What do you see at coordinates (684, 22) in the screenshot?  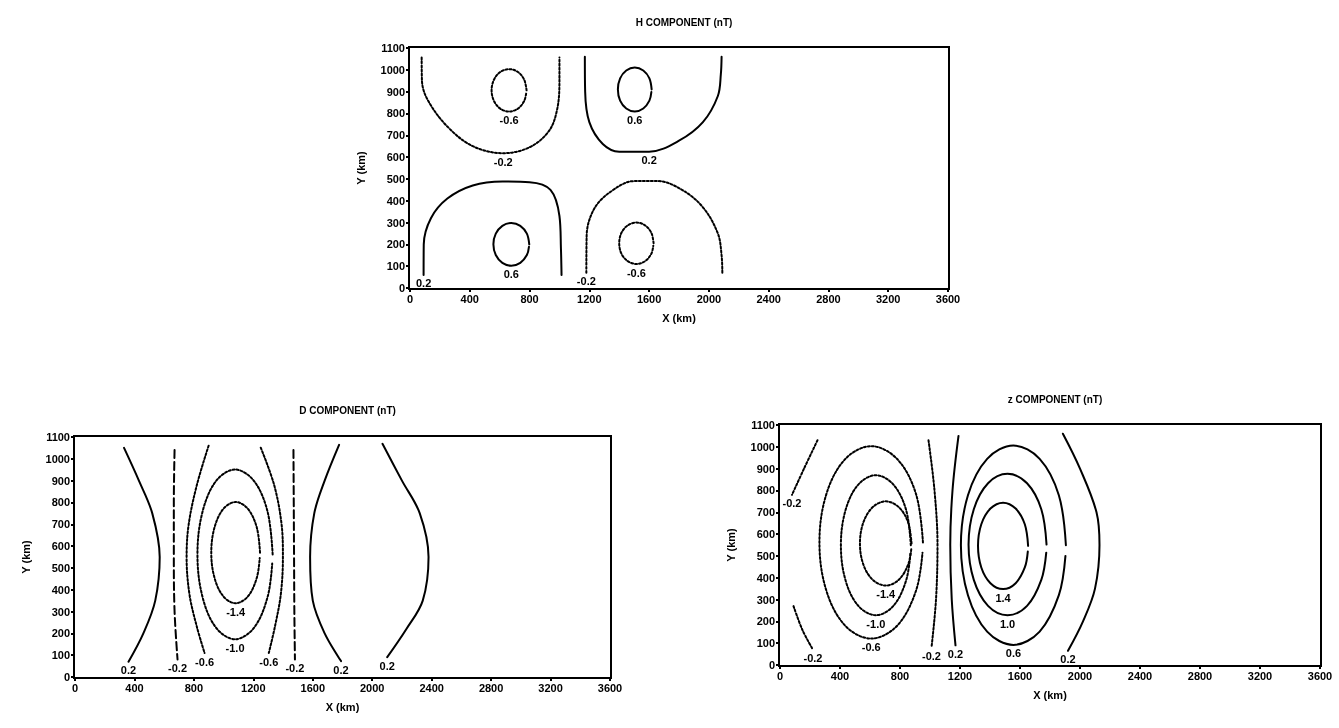 I see `chart-title: H COMPONENT (nT)` at bounding box center [684, 22].